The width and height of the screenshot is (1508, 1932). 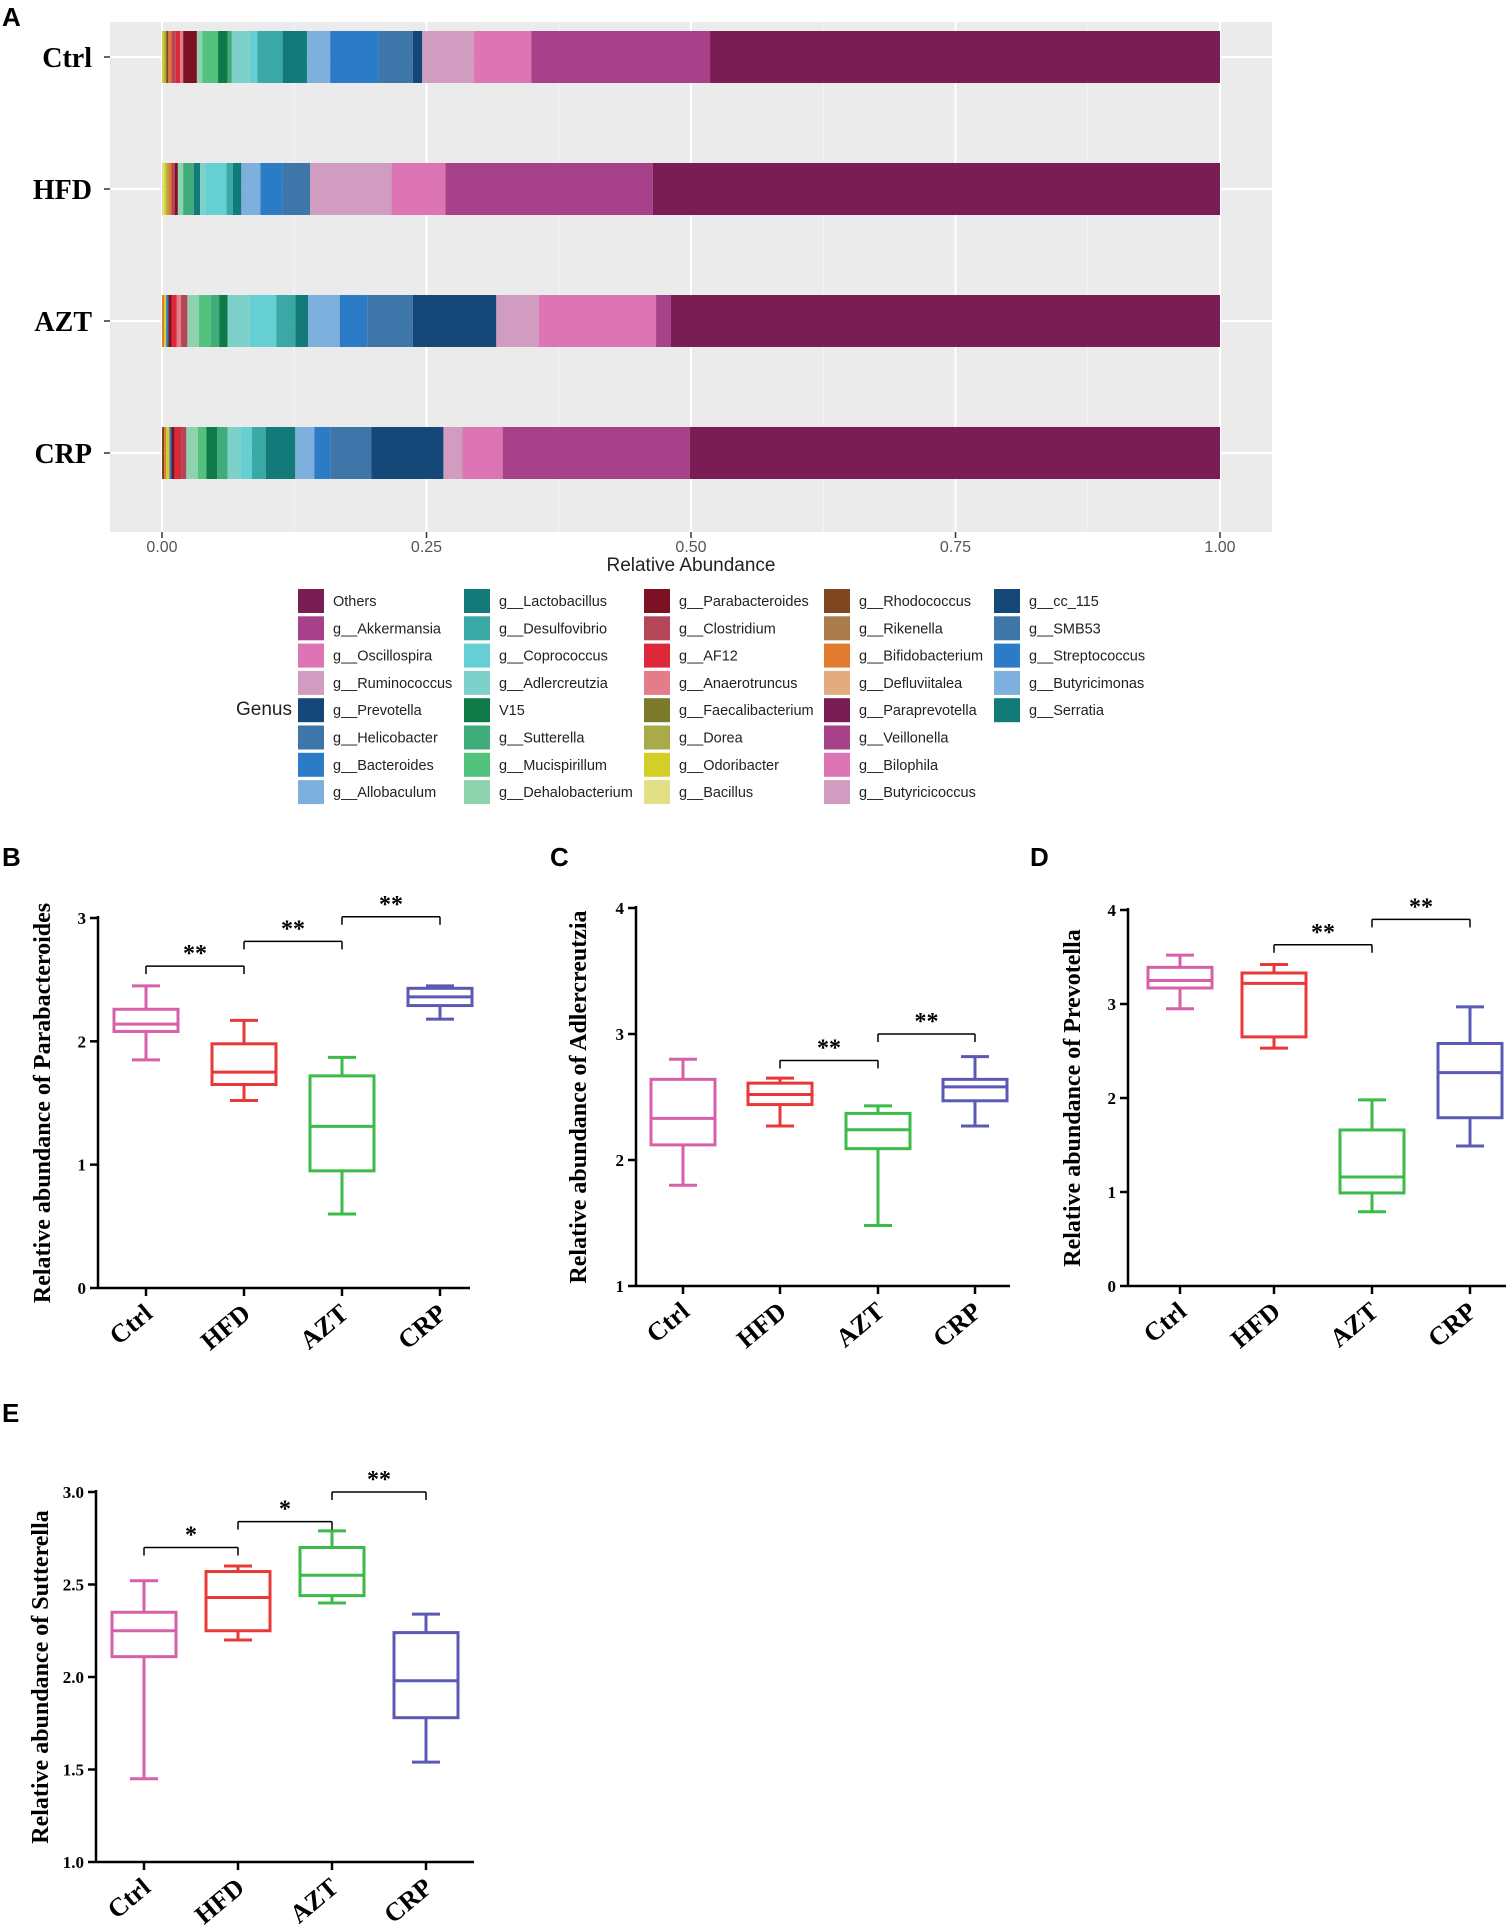 What do you see at coordinates (915, 602) in the screenshot?
I see `legend-label: g__Rhodococcus` at bounding box center [915, 602].